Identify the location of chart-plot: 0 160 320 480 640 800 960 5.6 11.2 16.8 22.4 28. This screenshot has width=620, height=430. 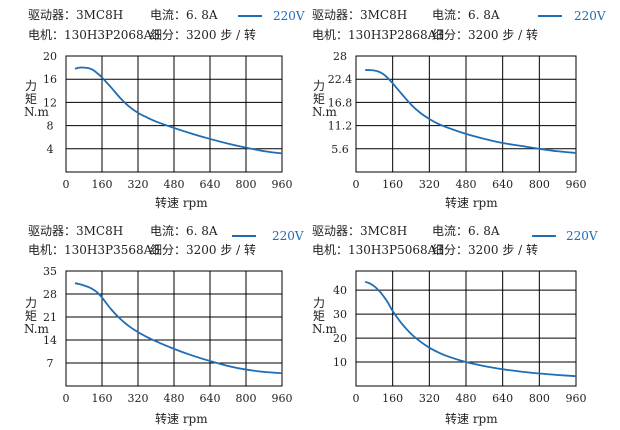
(457, 120).